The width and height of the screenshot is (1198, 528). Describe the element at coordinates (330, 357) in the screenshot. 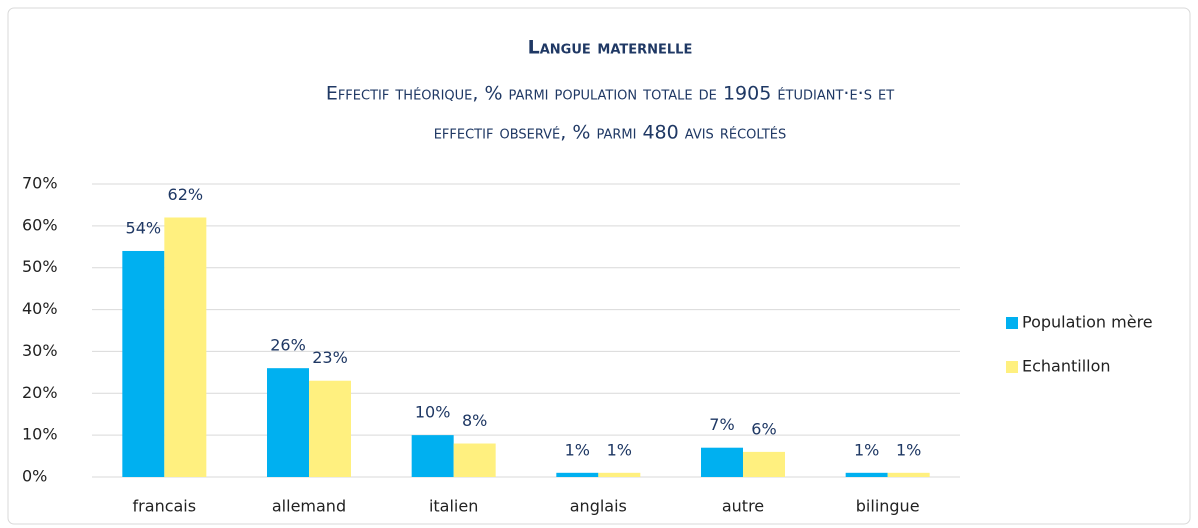

I see `value-label: 23%` at that location.